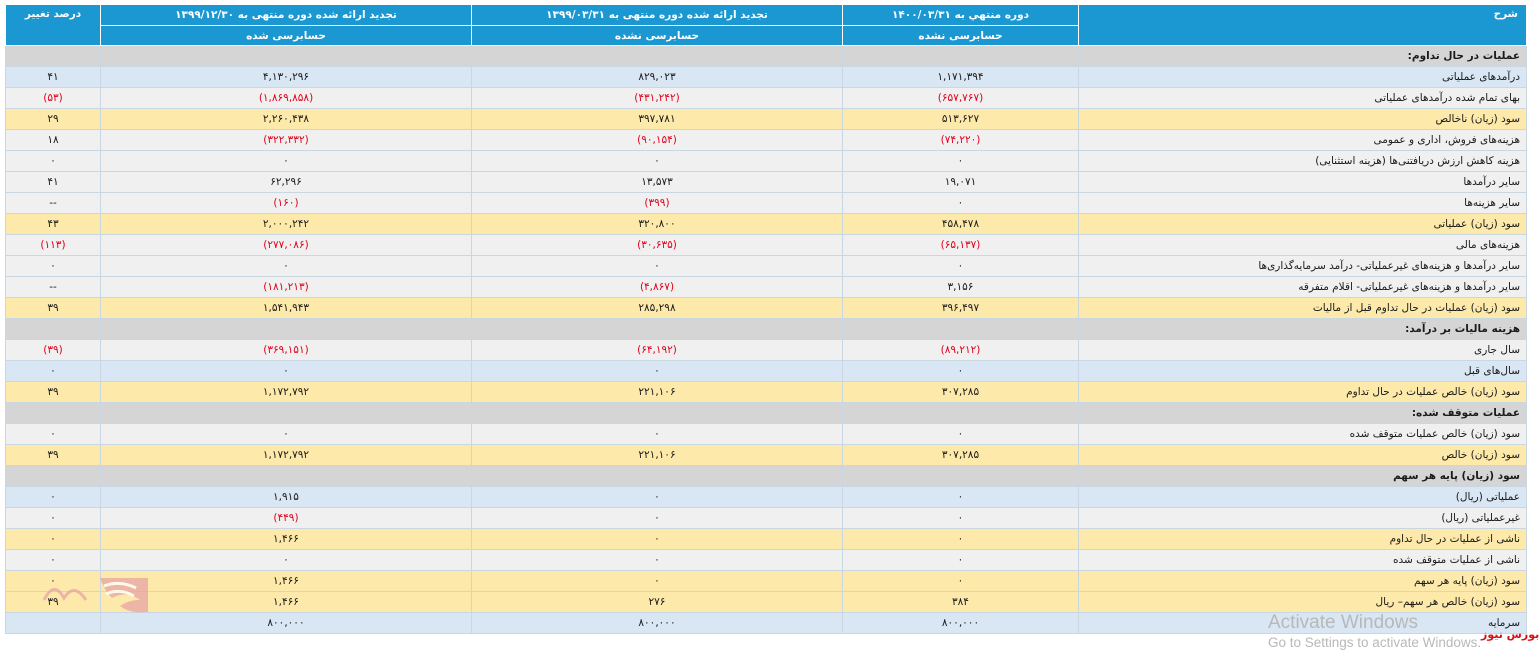  I want to click on table-row: سایر درآمدها ۱۹,۰۷۱ ۱۳,۵۷۳ ۶۲,۲۹۶ ۴۱, so click(766, 182).